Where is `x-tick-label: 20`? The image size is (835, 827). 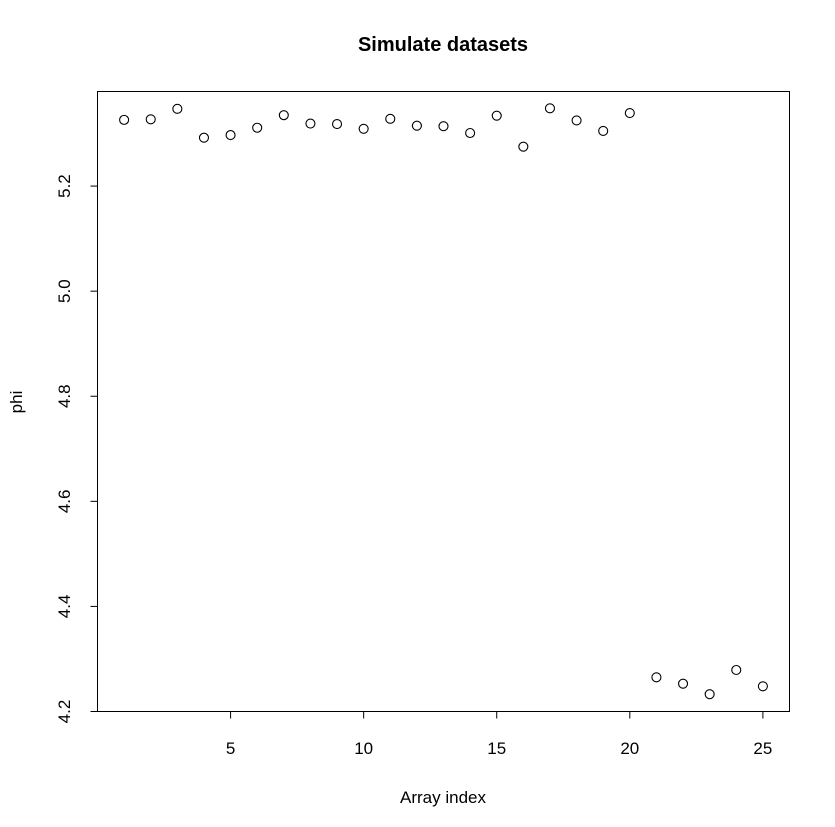
x-tick-label: 20 is located at coordinates (629, 748).